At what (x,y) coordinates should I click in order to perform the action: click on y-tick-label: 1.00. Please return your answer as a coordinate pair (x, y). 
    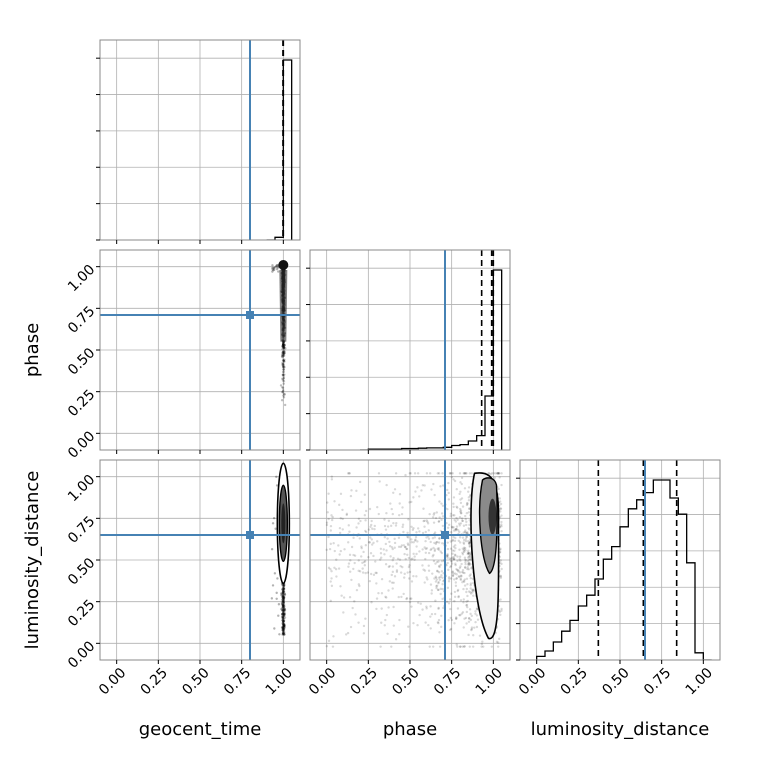
    Looking at the image, I should click on (81, 278).